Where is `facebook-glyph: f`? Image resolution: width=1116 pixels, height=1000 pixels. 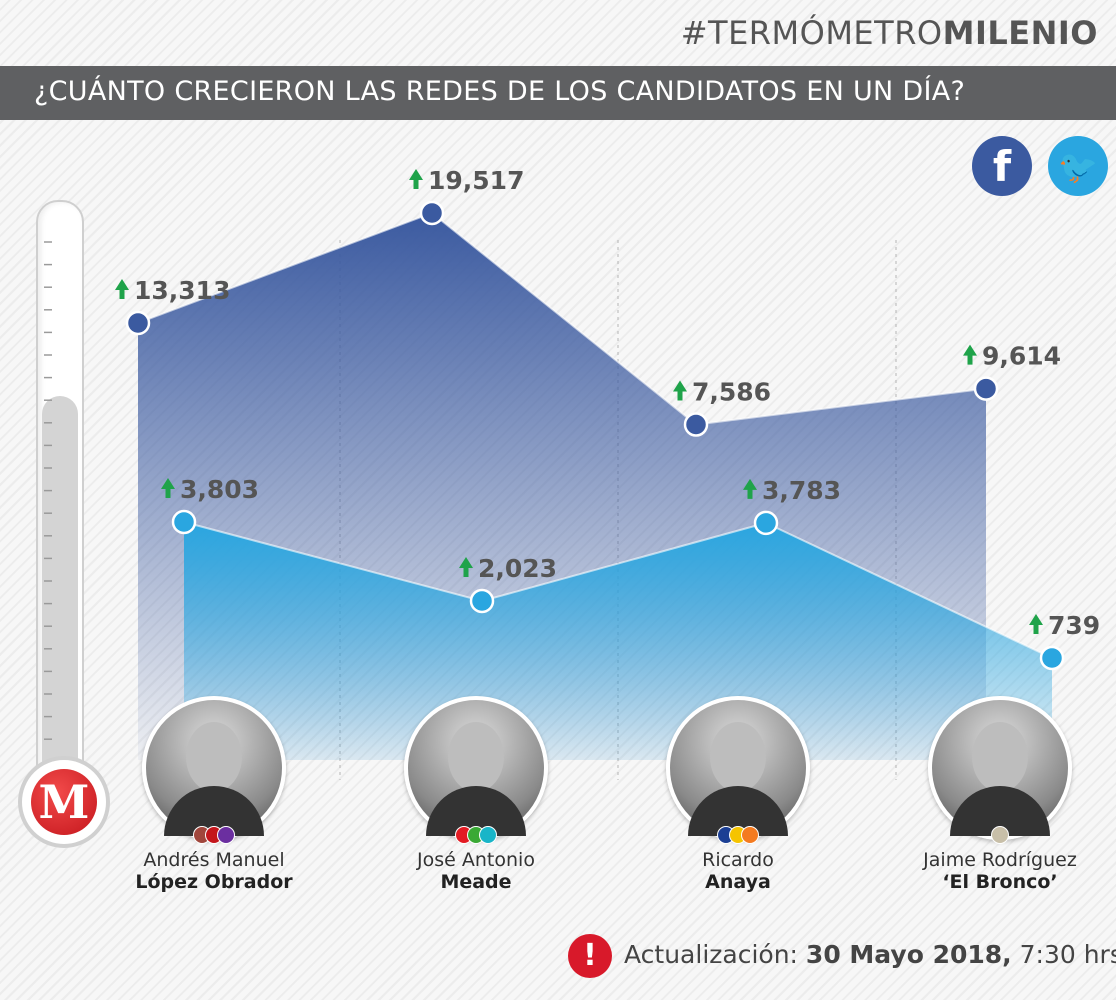 facebook-glyph: f is located at coordinates (1002, 166).